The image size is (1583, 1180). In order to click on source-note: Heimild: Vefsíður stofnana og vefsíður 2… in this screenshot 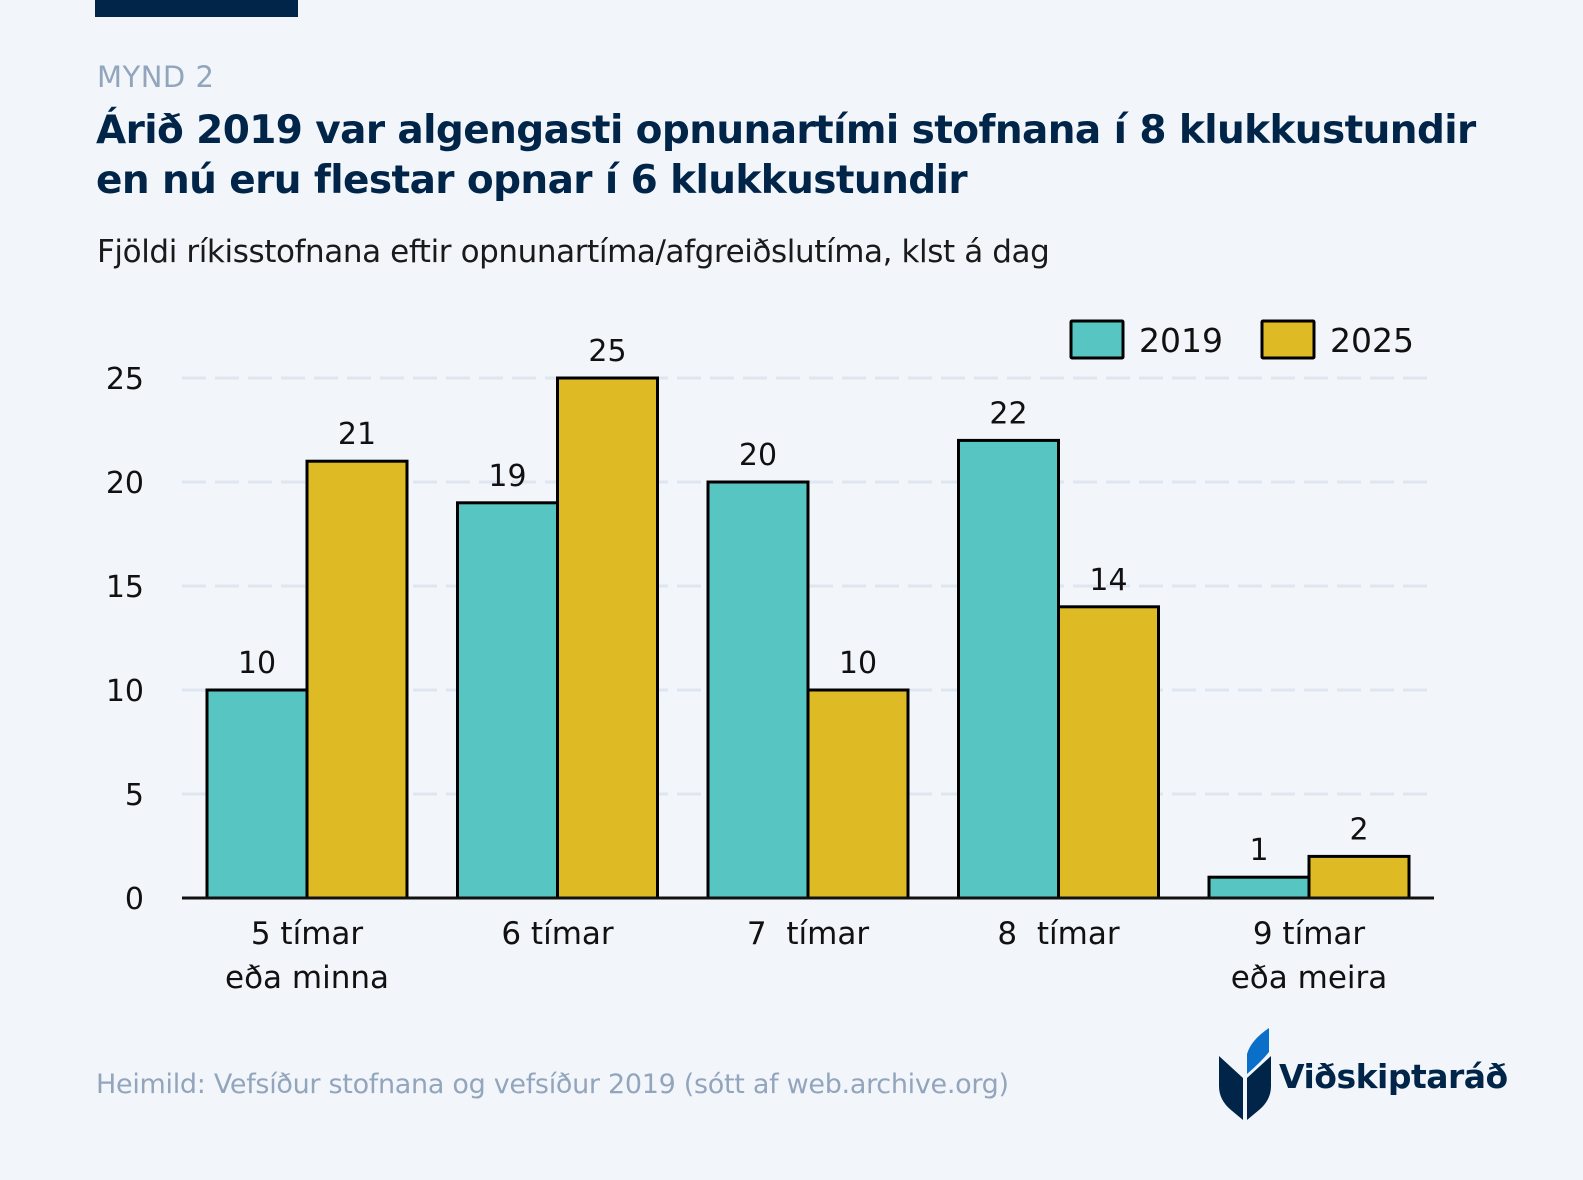, I will do `click(552, 1084)`.